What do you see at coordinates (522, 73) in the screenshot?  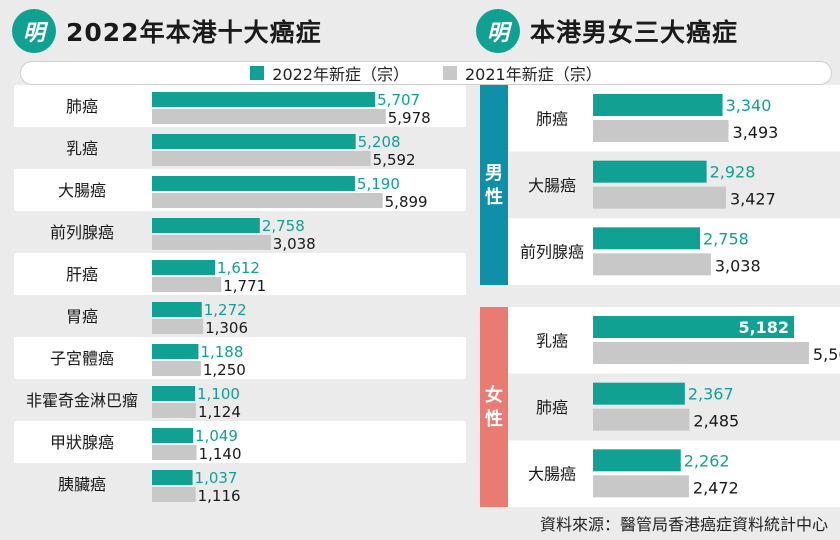 I see `legend-item-2021: 2021年新症（宗）` at bounding box center [522, 73].